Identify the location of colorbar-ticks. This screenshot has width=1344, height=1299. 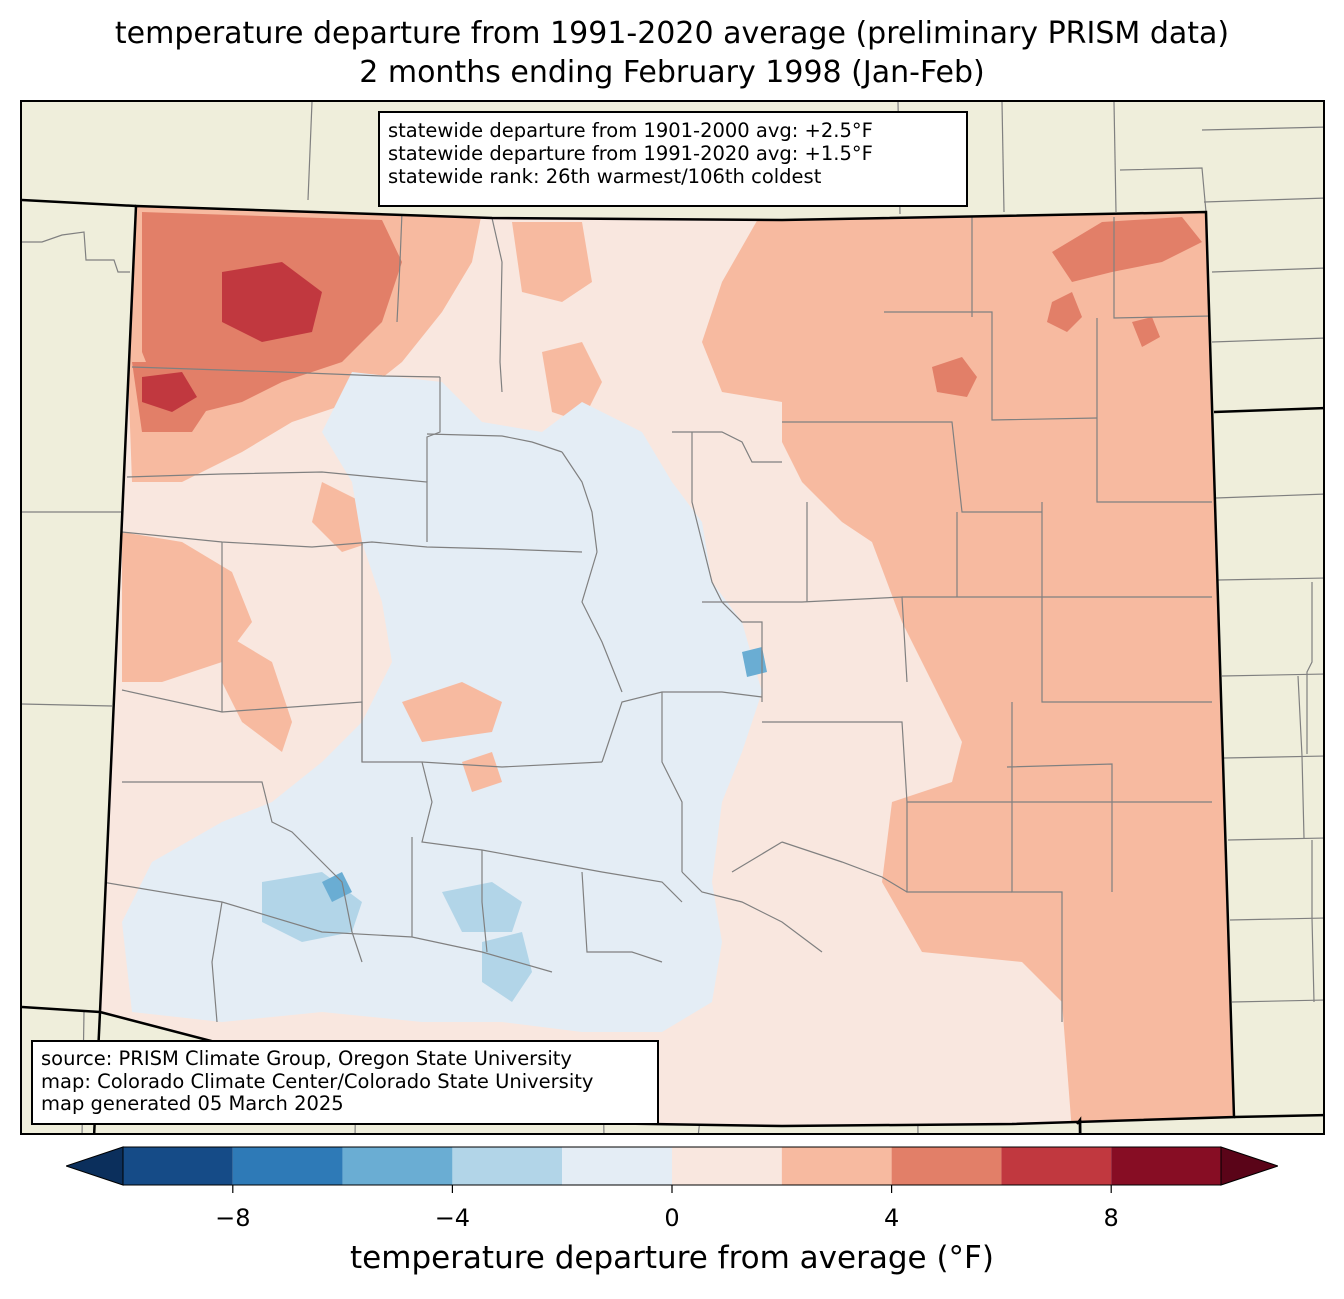
(672, 1189).